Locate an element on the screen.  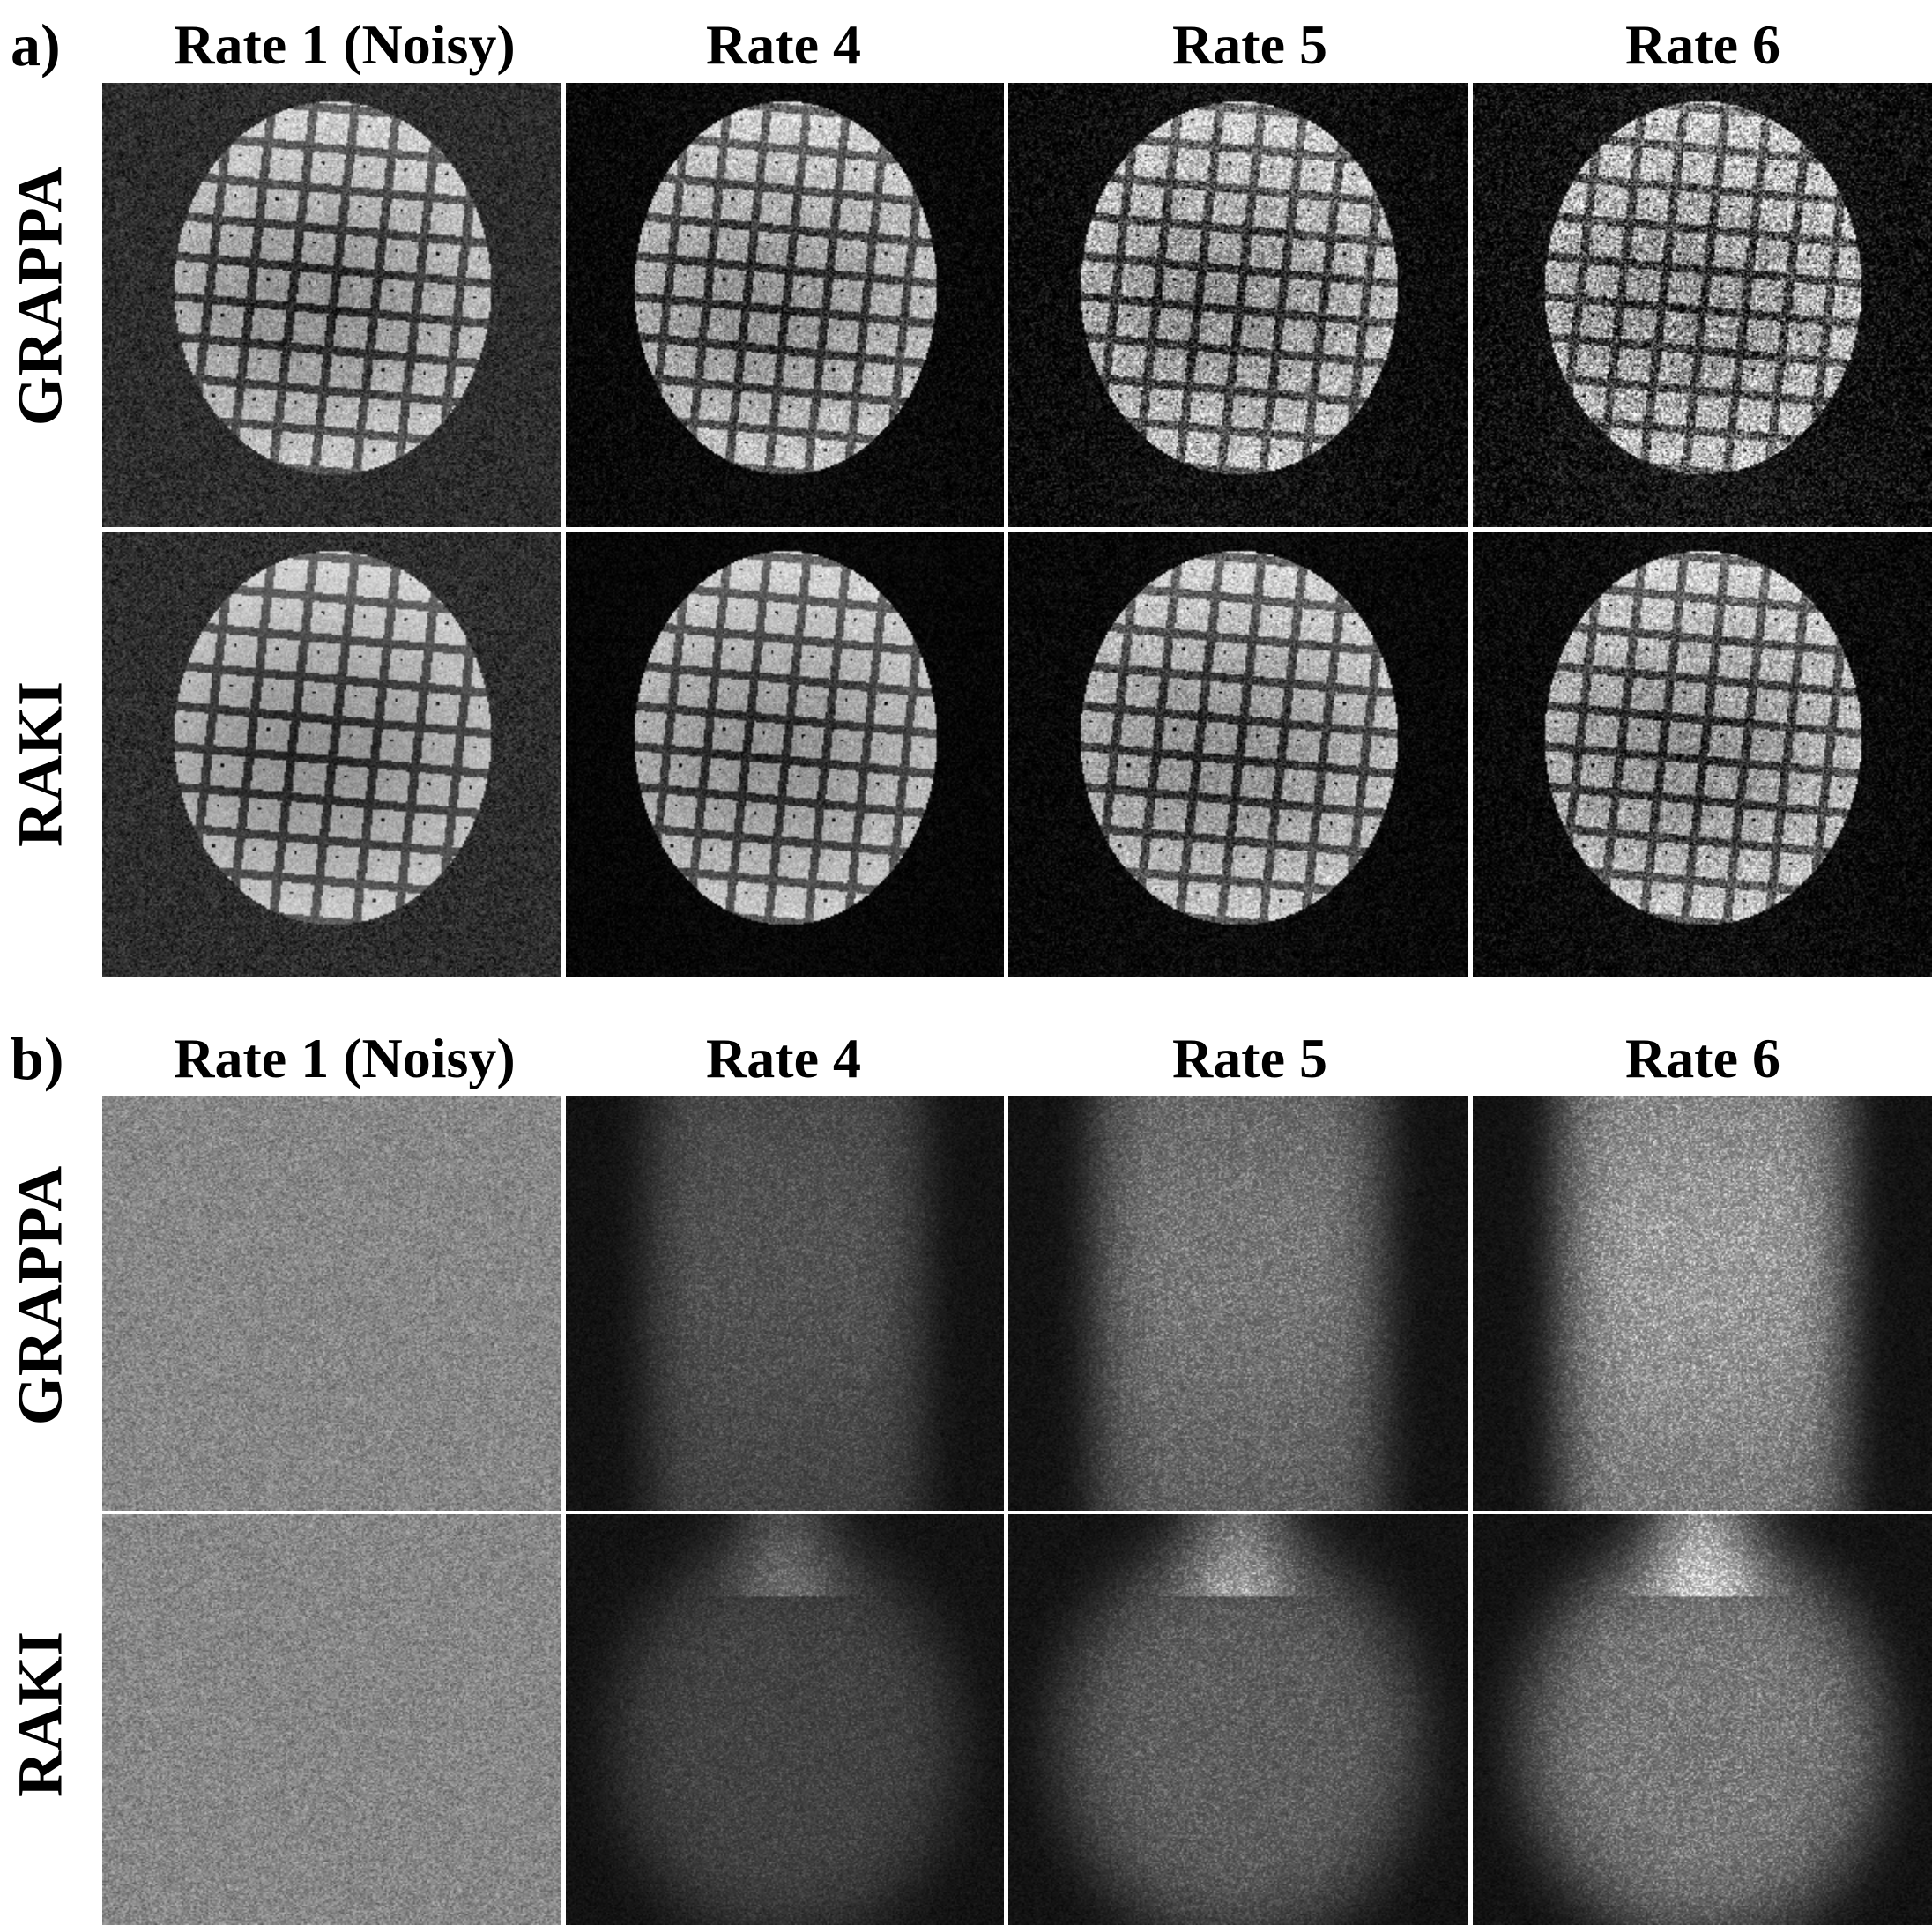
panel-b-letter: b) is located at coordinates (37, 1058).